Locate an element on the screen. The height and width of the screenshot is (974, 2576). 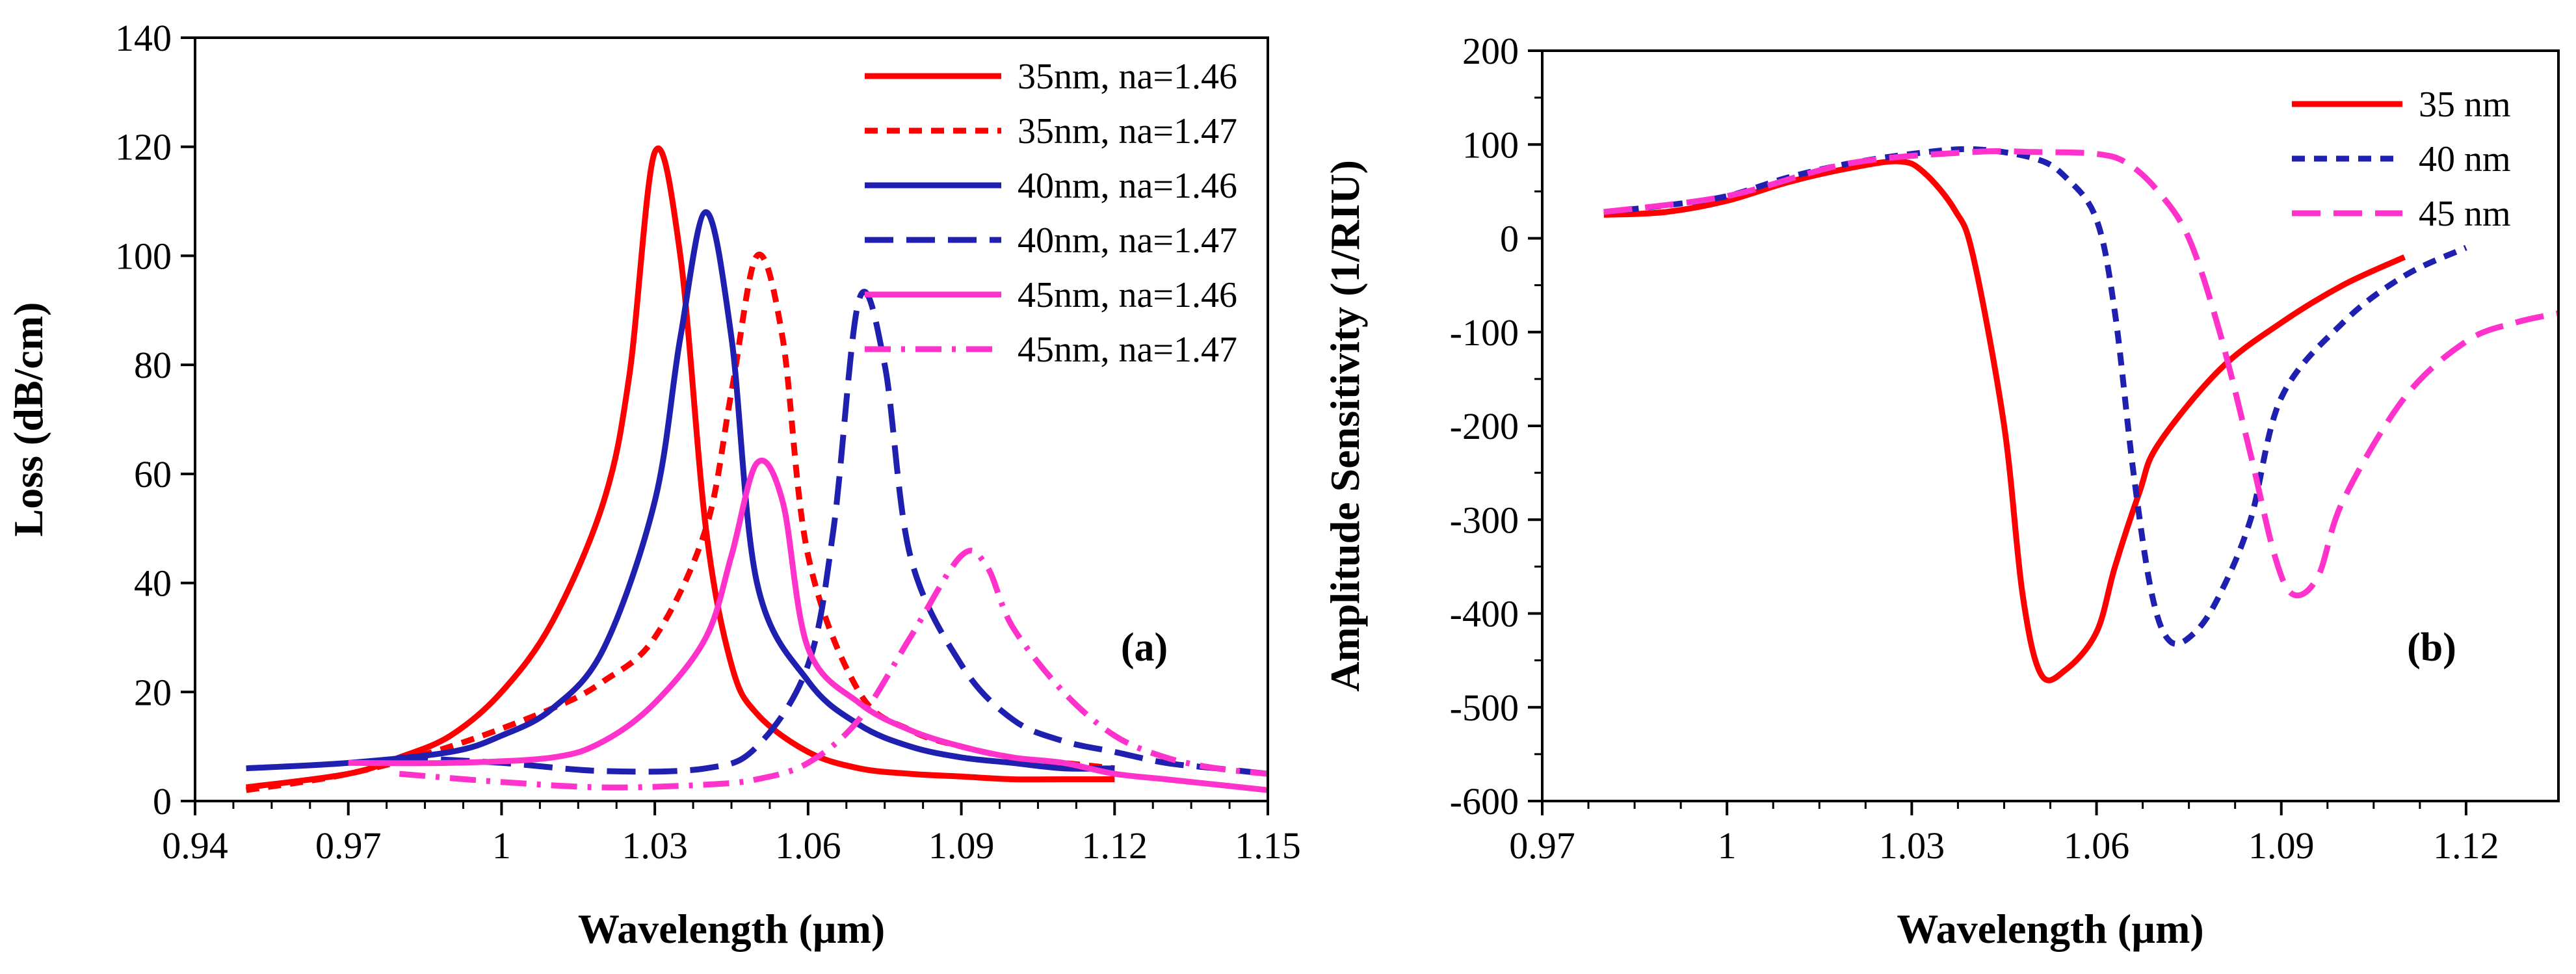
y-axis-title: Amplitude Sensitivity (1/RIU) is located at coordinates (1345, 426).